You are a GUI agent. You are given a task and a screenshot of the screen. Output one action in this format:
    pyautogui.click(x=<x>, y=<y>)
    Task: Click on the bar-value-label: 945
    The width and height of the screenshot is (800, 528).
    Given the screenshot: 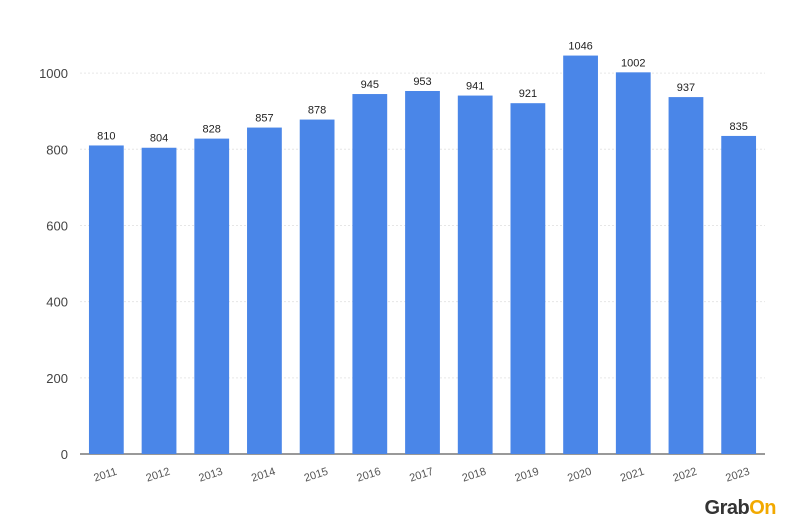 What is the action you would take?
    pyautogui.click(x=370, y=85)
    